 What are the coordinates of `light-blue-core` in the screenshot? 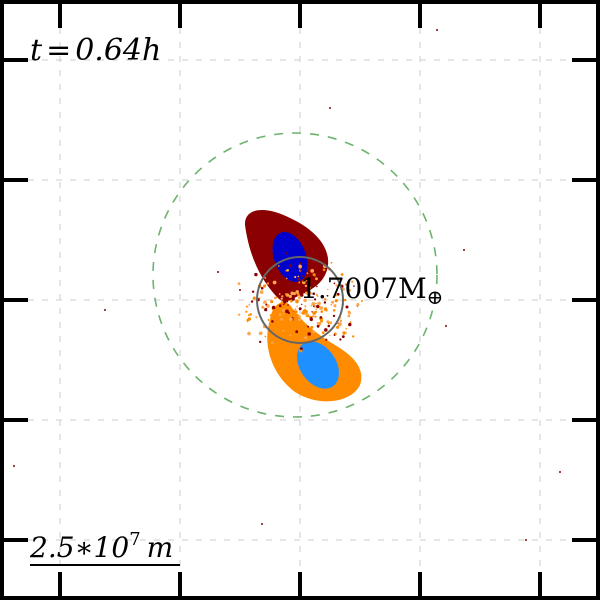 It's located at (318, 365).